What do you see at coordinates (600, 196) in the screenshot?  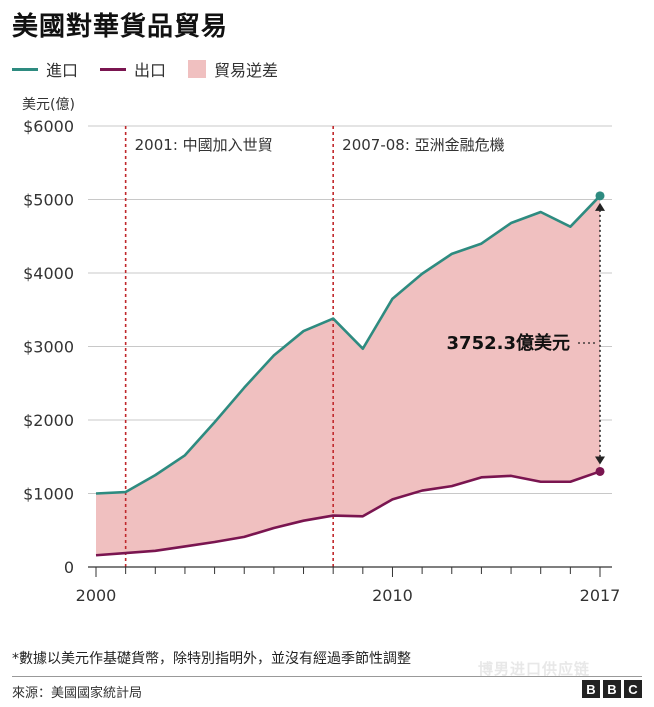 I see `imports-end-point` at bounding box center [600, 196].